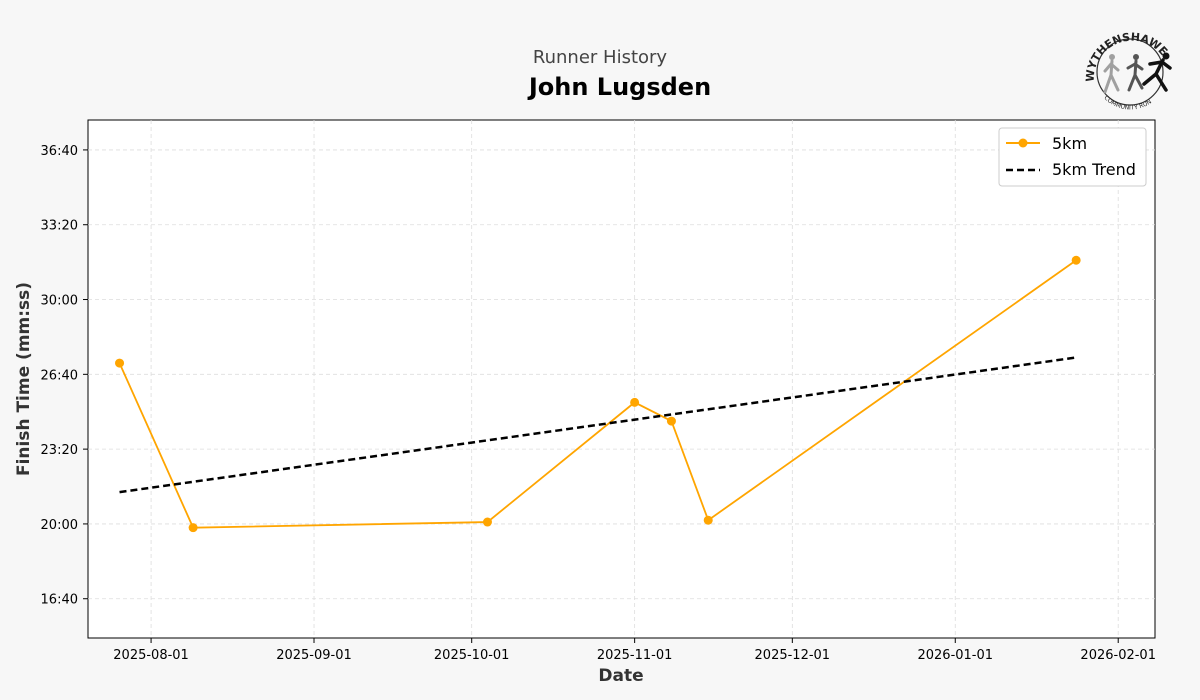 The height and width of the screenshot is (700, 1200). What do you see at coordinates (1094, 169) in the screenshot?
I see `legend-label-trend: 5km Trend` at bounding box center [1094, 169].